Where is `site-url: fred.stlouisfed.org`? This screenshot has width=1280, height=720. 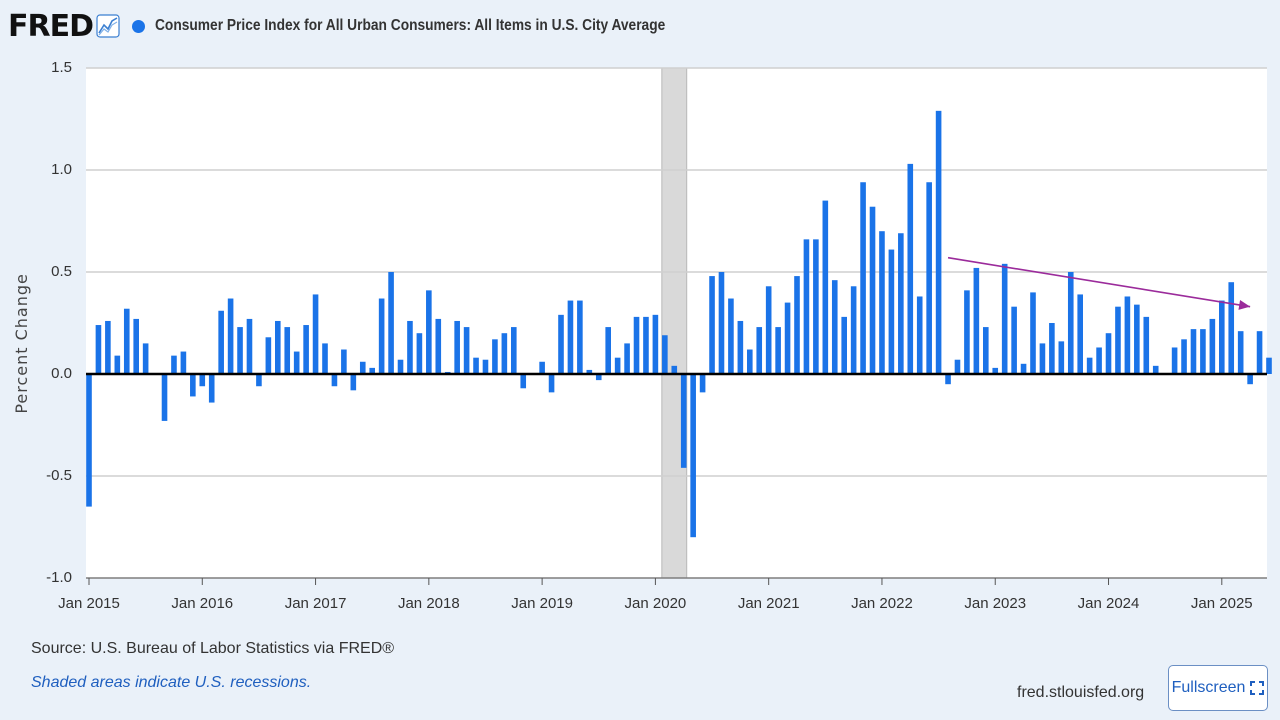
site-url: fred.stlouisfed.org is located at coordinates (1081, 692).